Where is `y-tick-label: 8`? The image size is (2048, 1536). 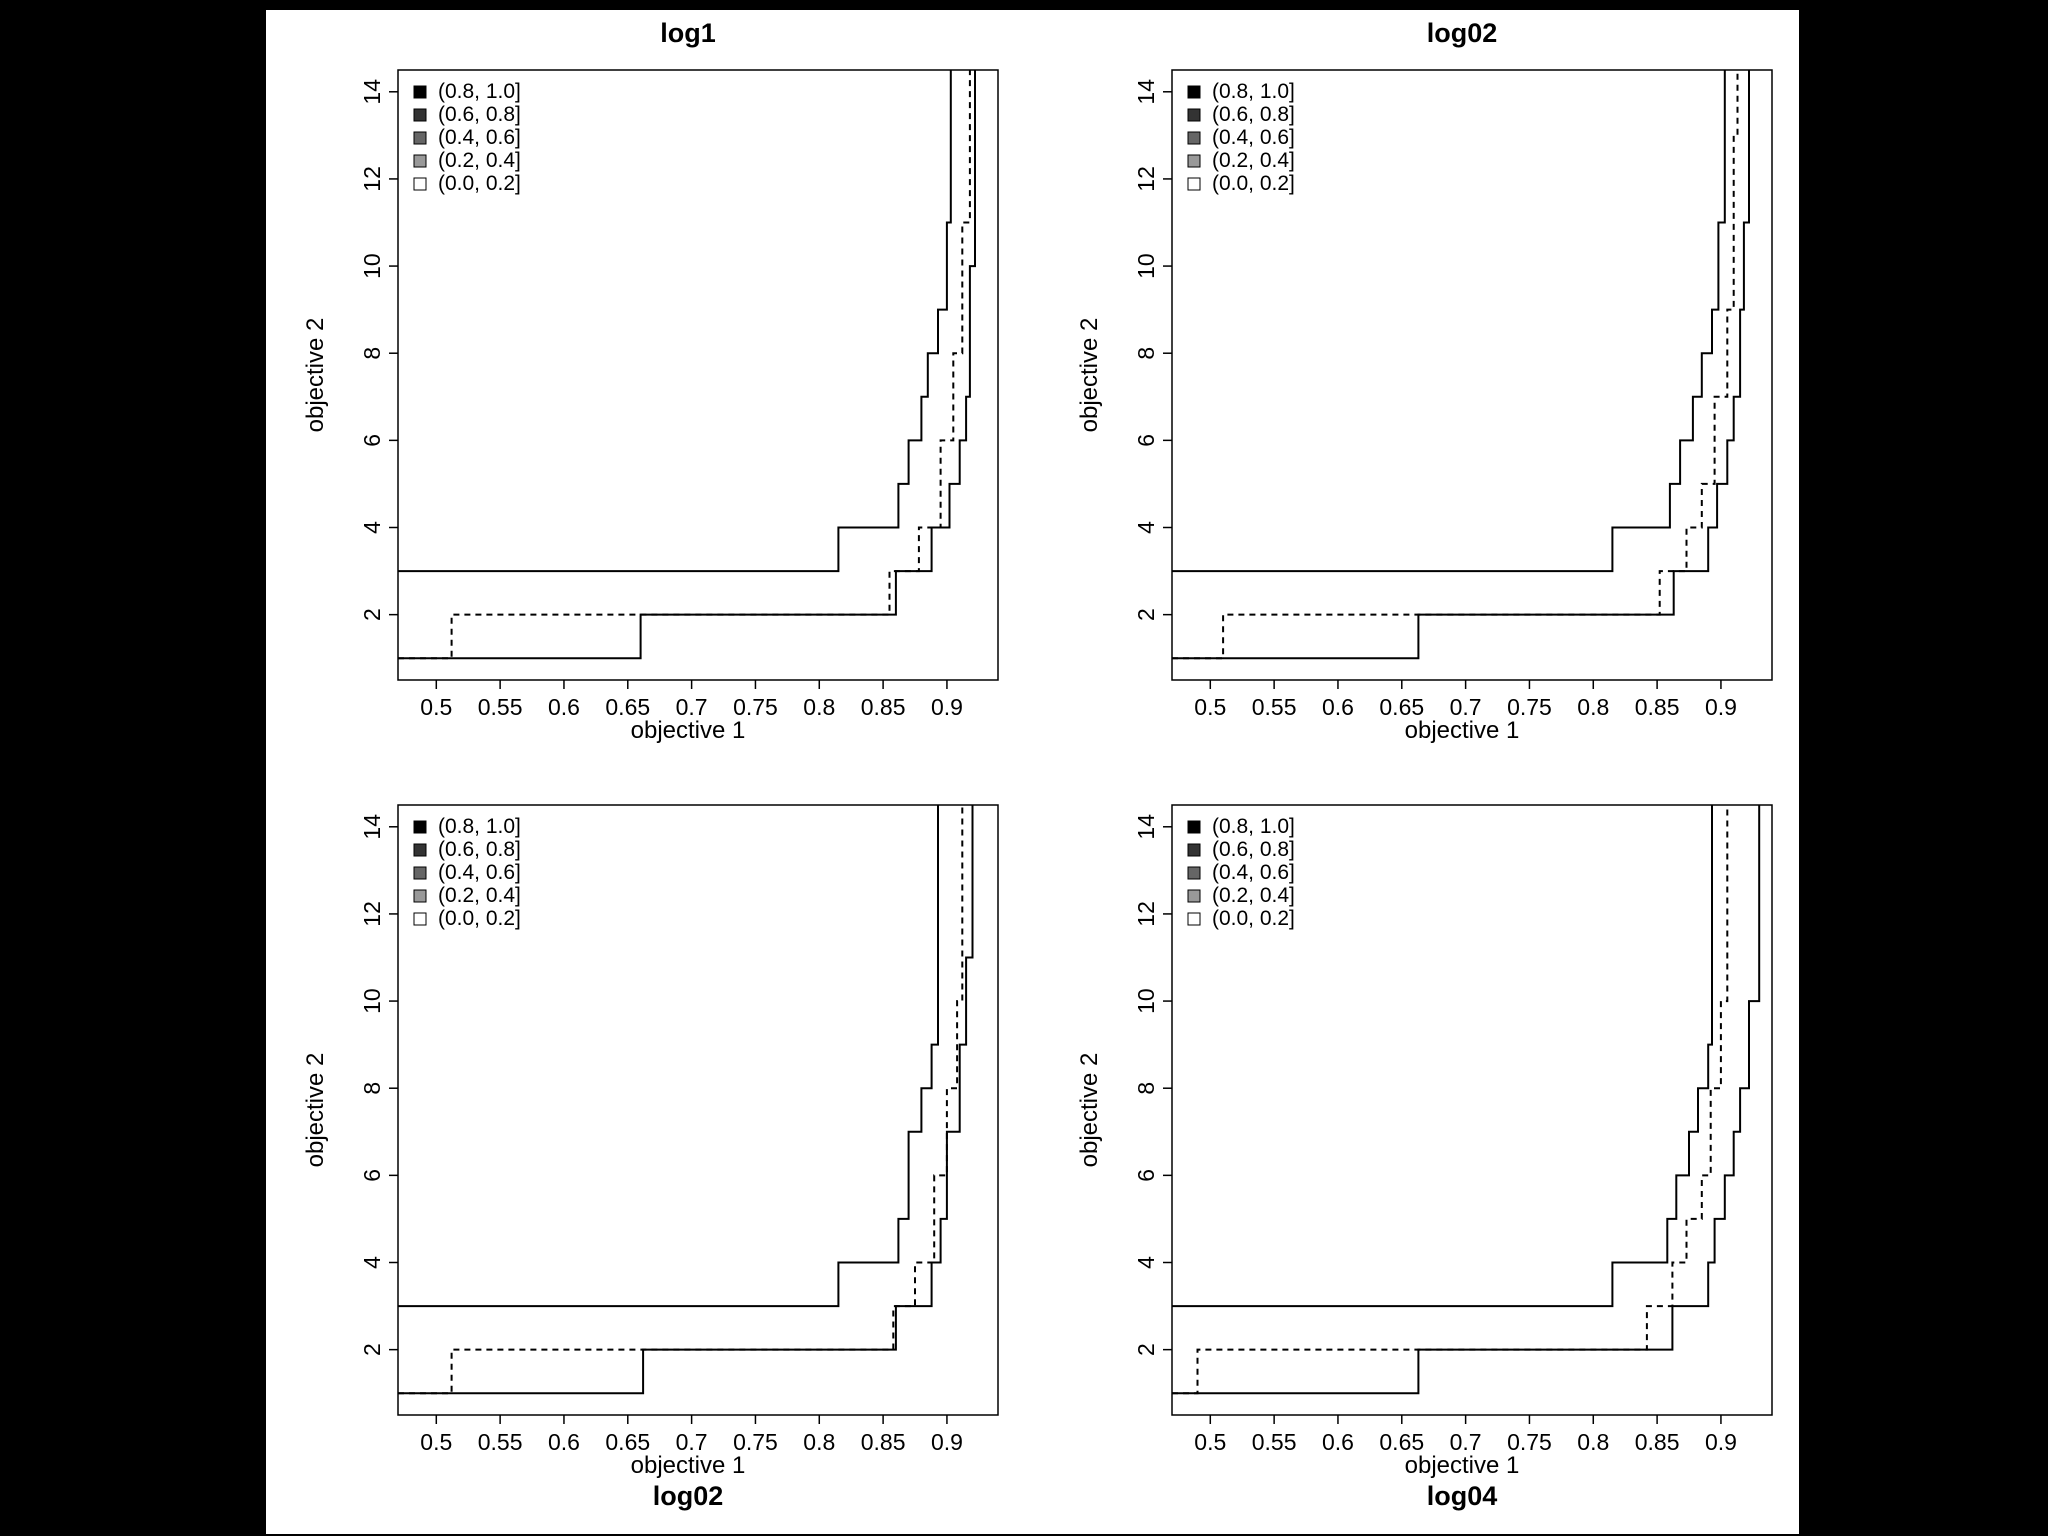 y-tick-label: 8 is located at coordinates (1146, 353).